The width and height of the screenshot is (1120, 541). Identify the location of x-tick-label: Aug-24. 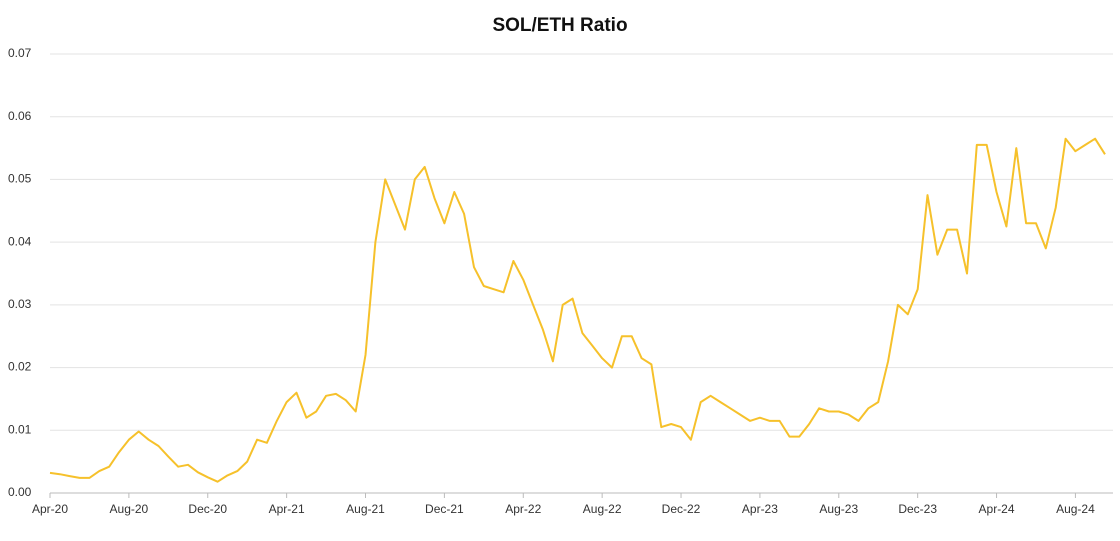
(1075, 509).